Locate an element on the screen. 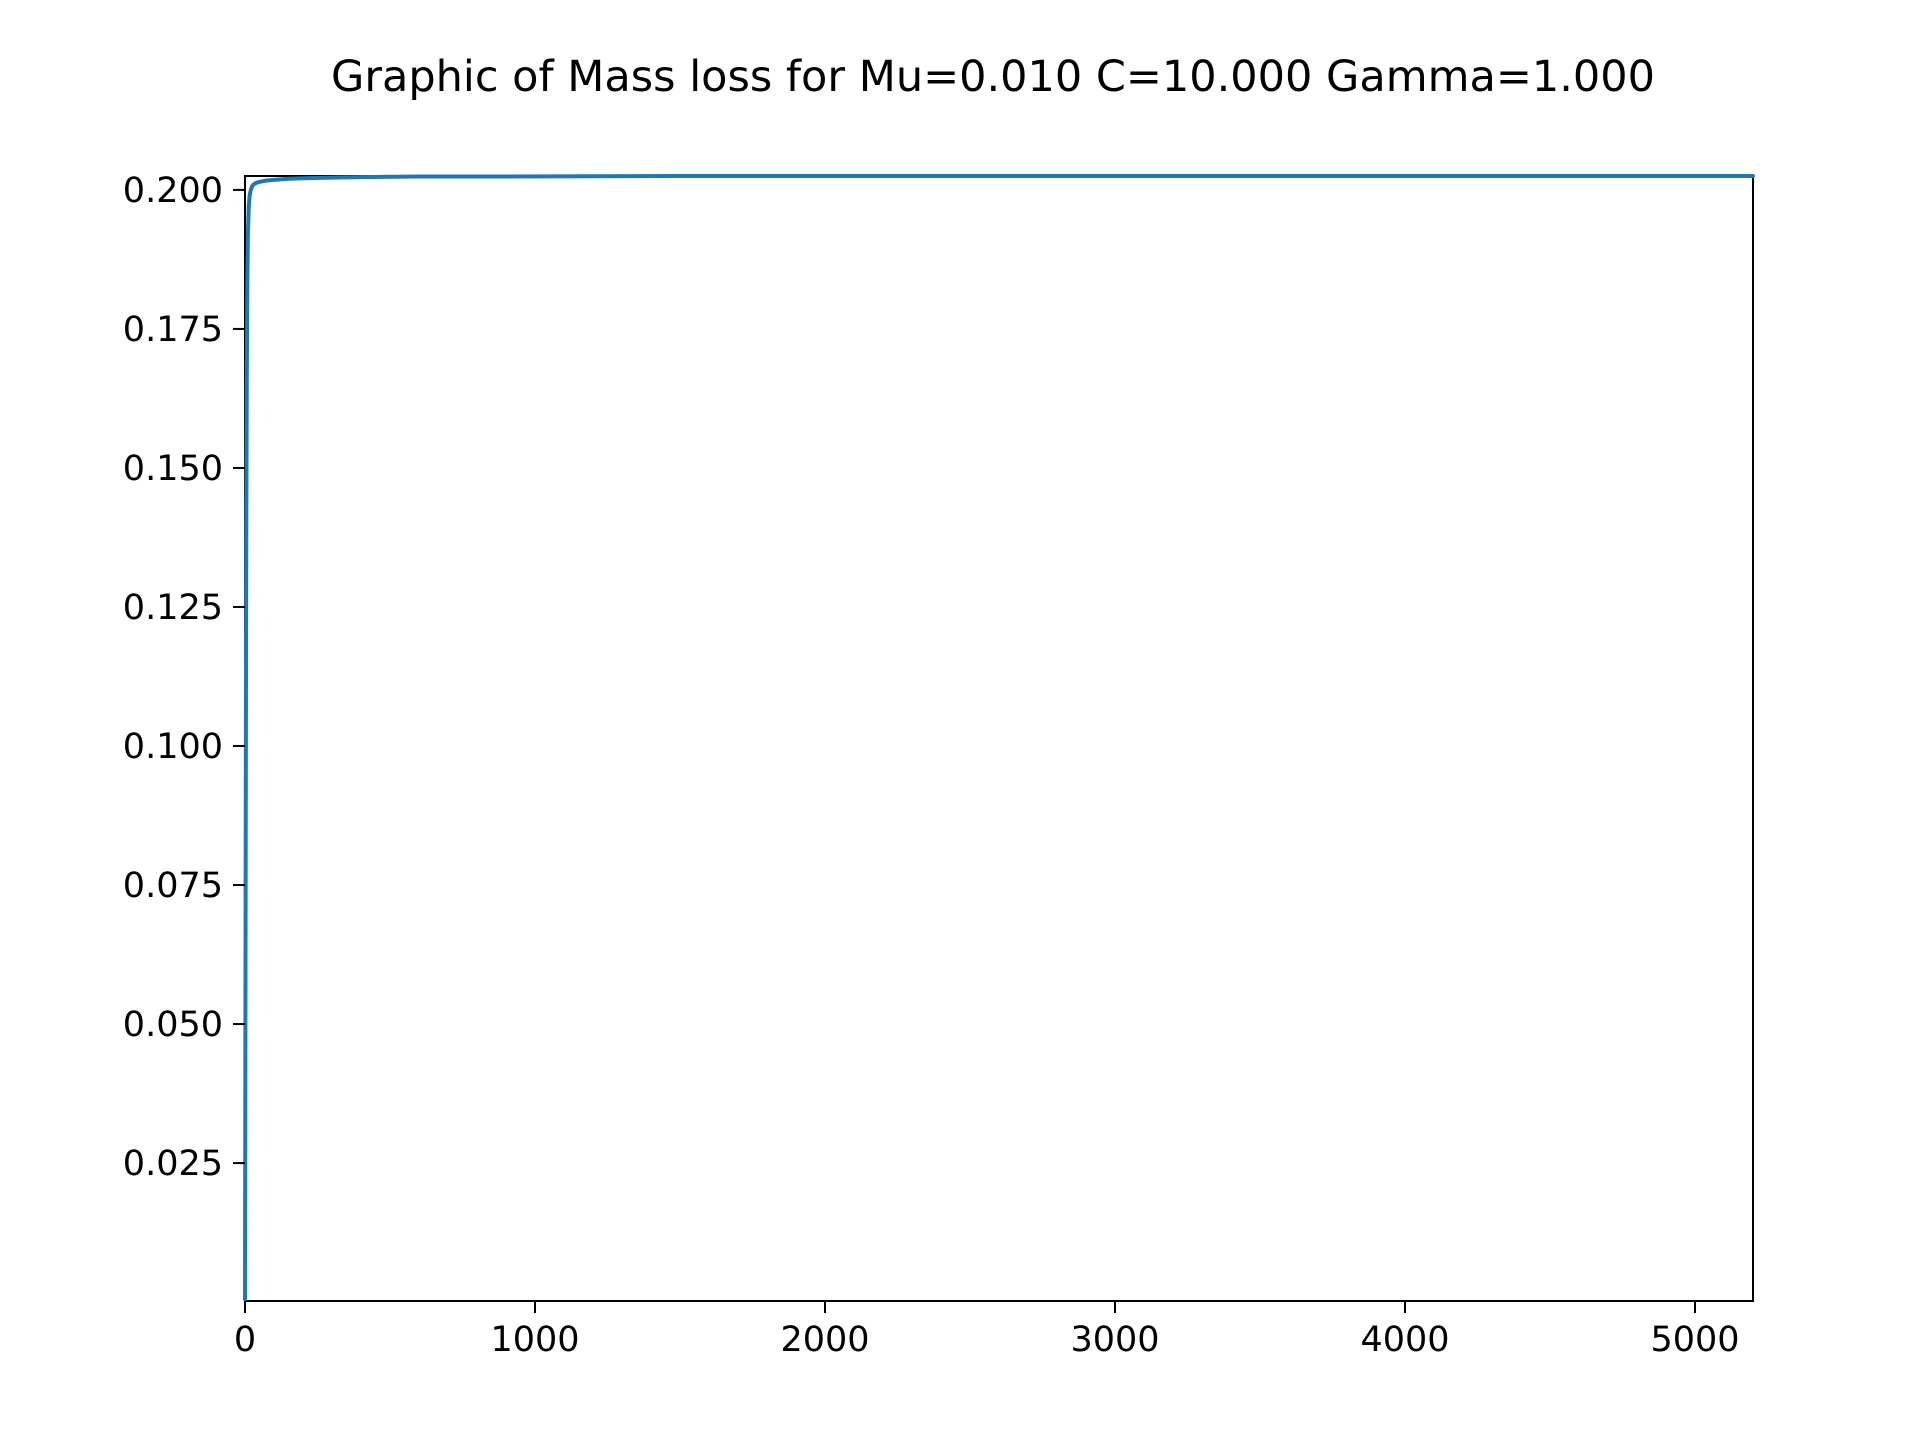  x-tick-label: 4000 is located at coordinates (1404, 1340).